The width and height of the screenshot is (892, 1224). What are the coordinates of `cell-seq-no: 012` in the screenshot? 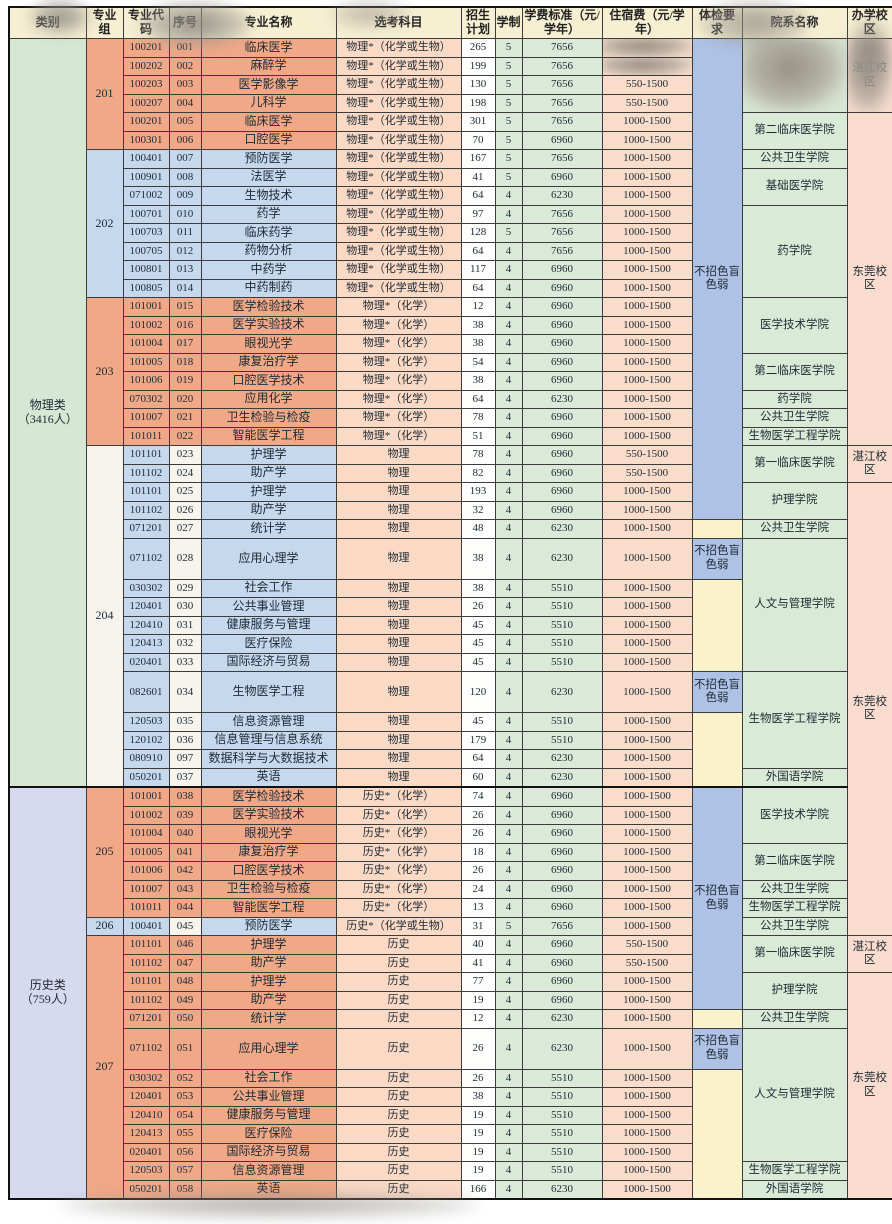 It's located at (185, 251).